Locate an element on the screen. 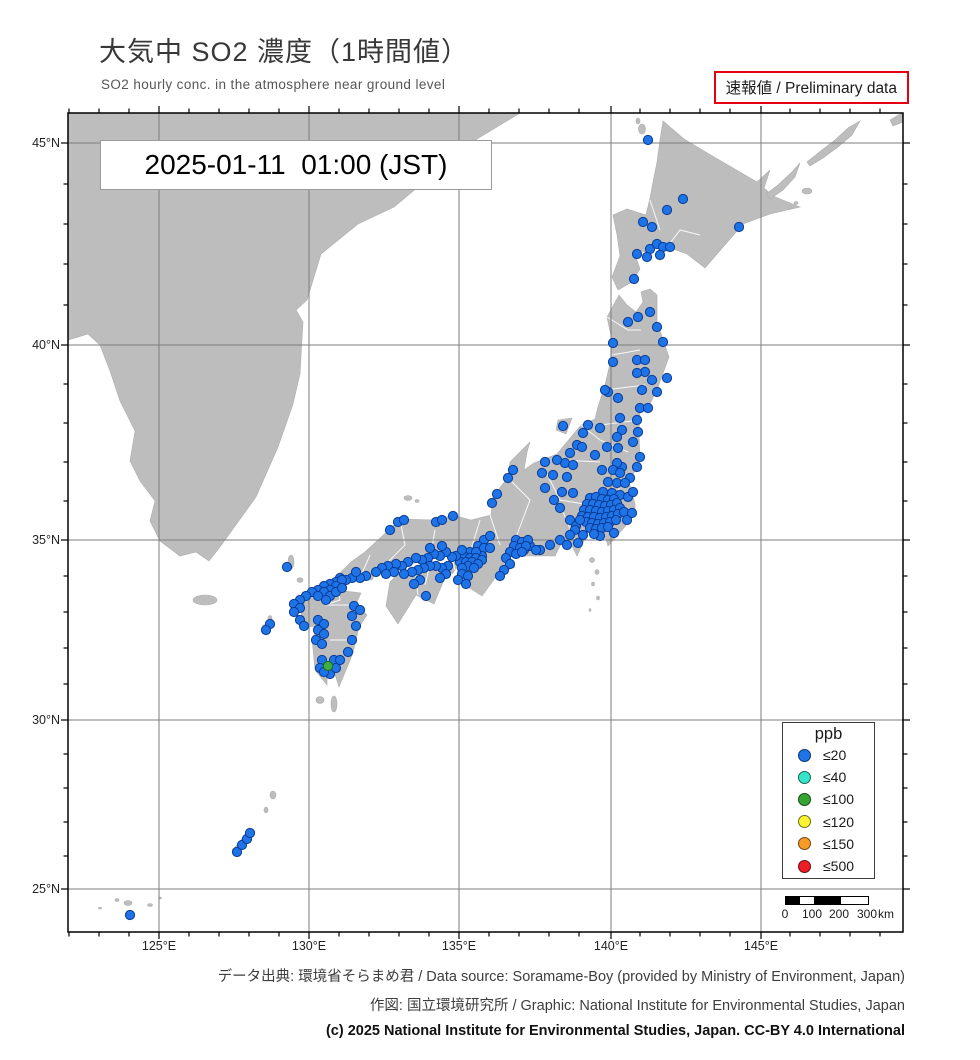 The width and height of the screenshot is (980, 1060). legend-item-label: ≤500 is located at coordinates (839, 866).